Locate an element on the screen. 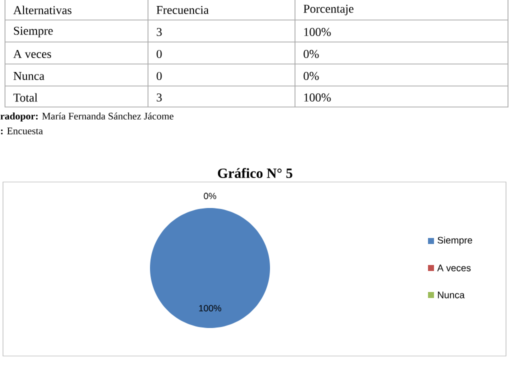 Image resolution: width=510 pixels, height=368 pixels. text: Alternativas is located at coordinates (42, 10).